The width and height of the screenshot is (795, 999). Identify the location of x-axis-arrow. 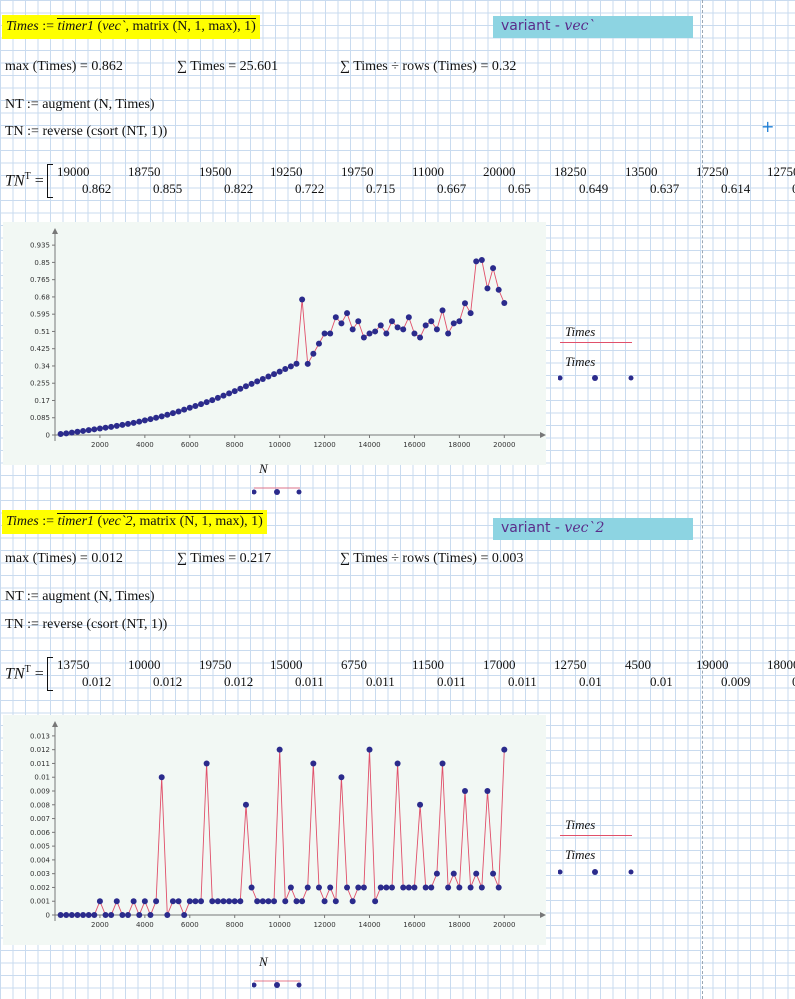
(543, 915).